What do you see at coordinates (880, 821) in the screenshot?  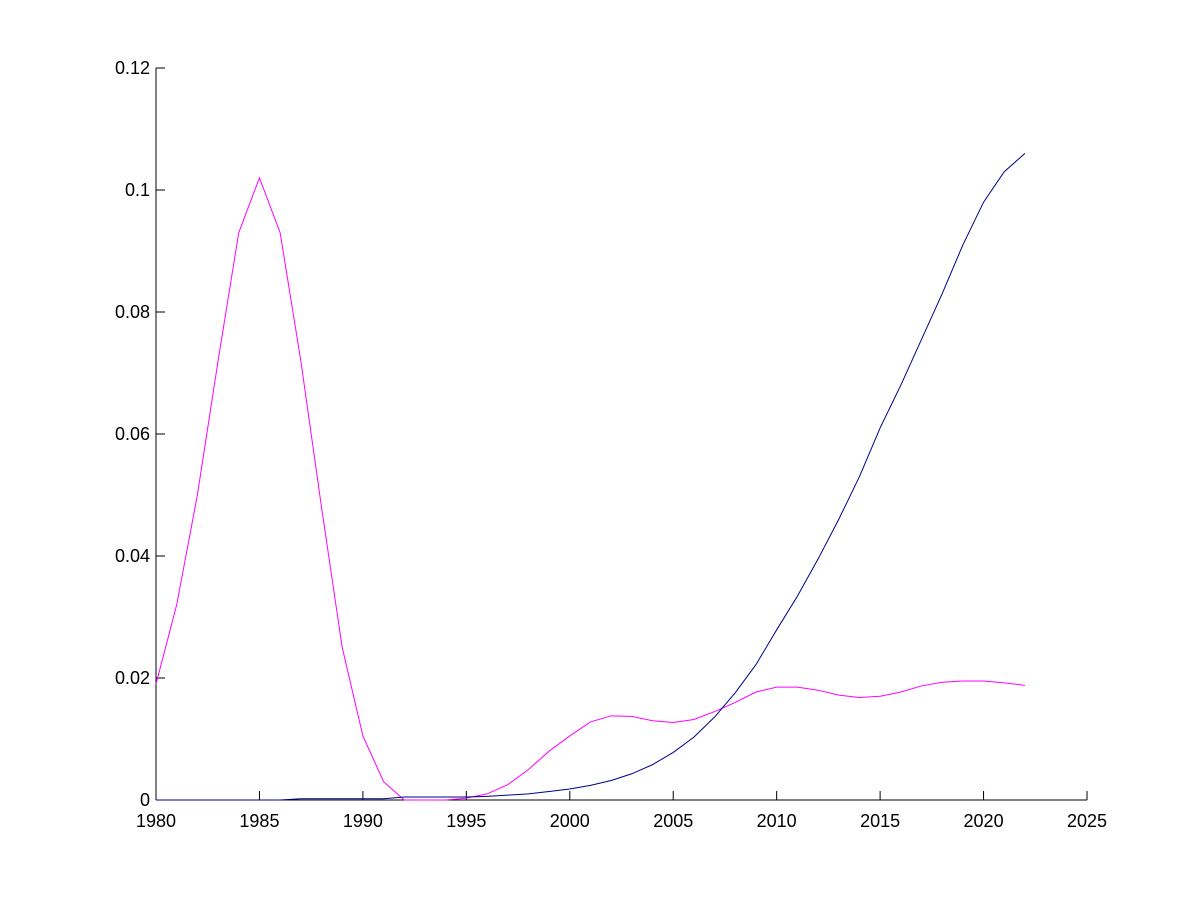 I see `x-tick-label: 2015` at bounding box center [880, 821].